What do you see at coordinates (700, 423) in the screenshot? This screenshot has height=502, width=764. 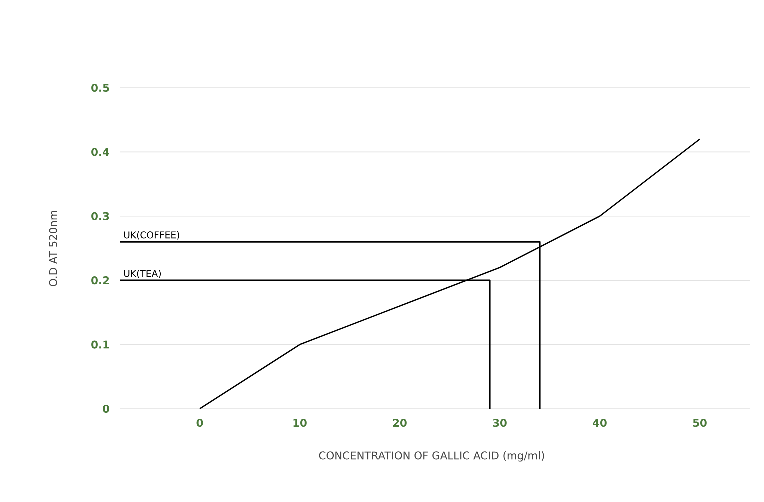 I see `x-tick-label: 50` at bounding box center [700, 423].